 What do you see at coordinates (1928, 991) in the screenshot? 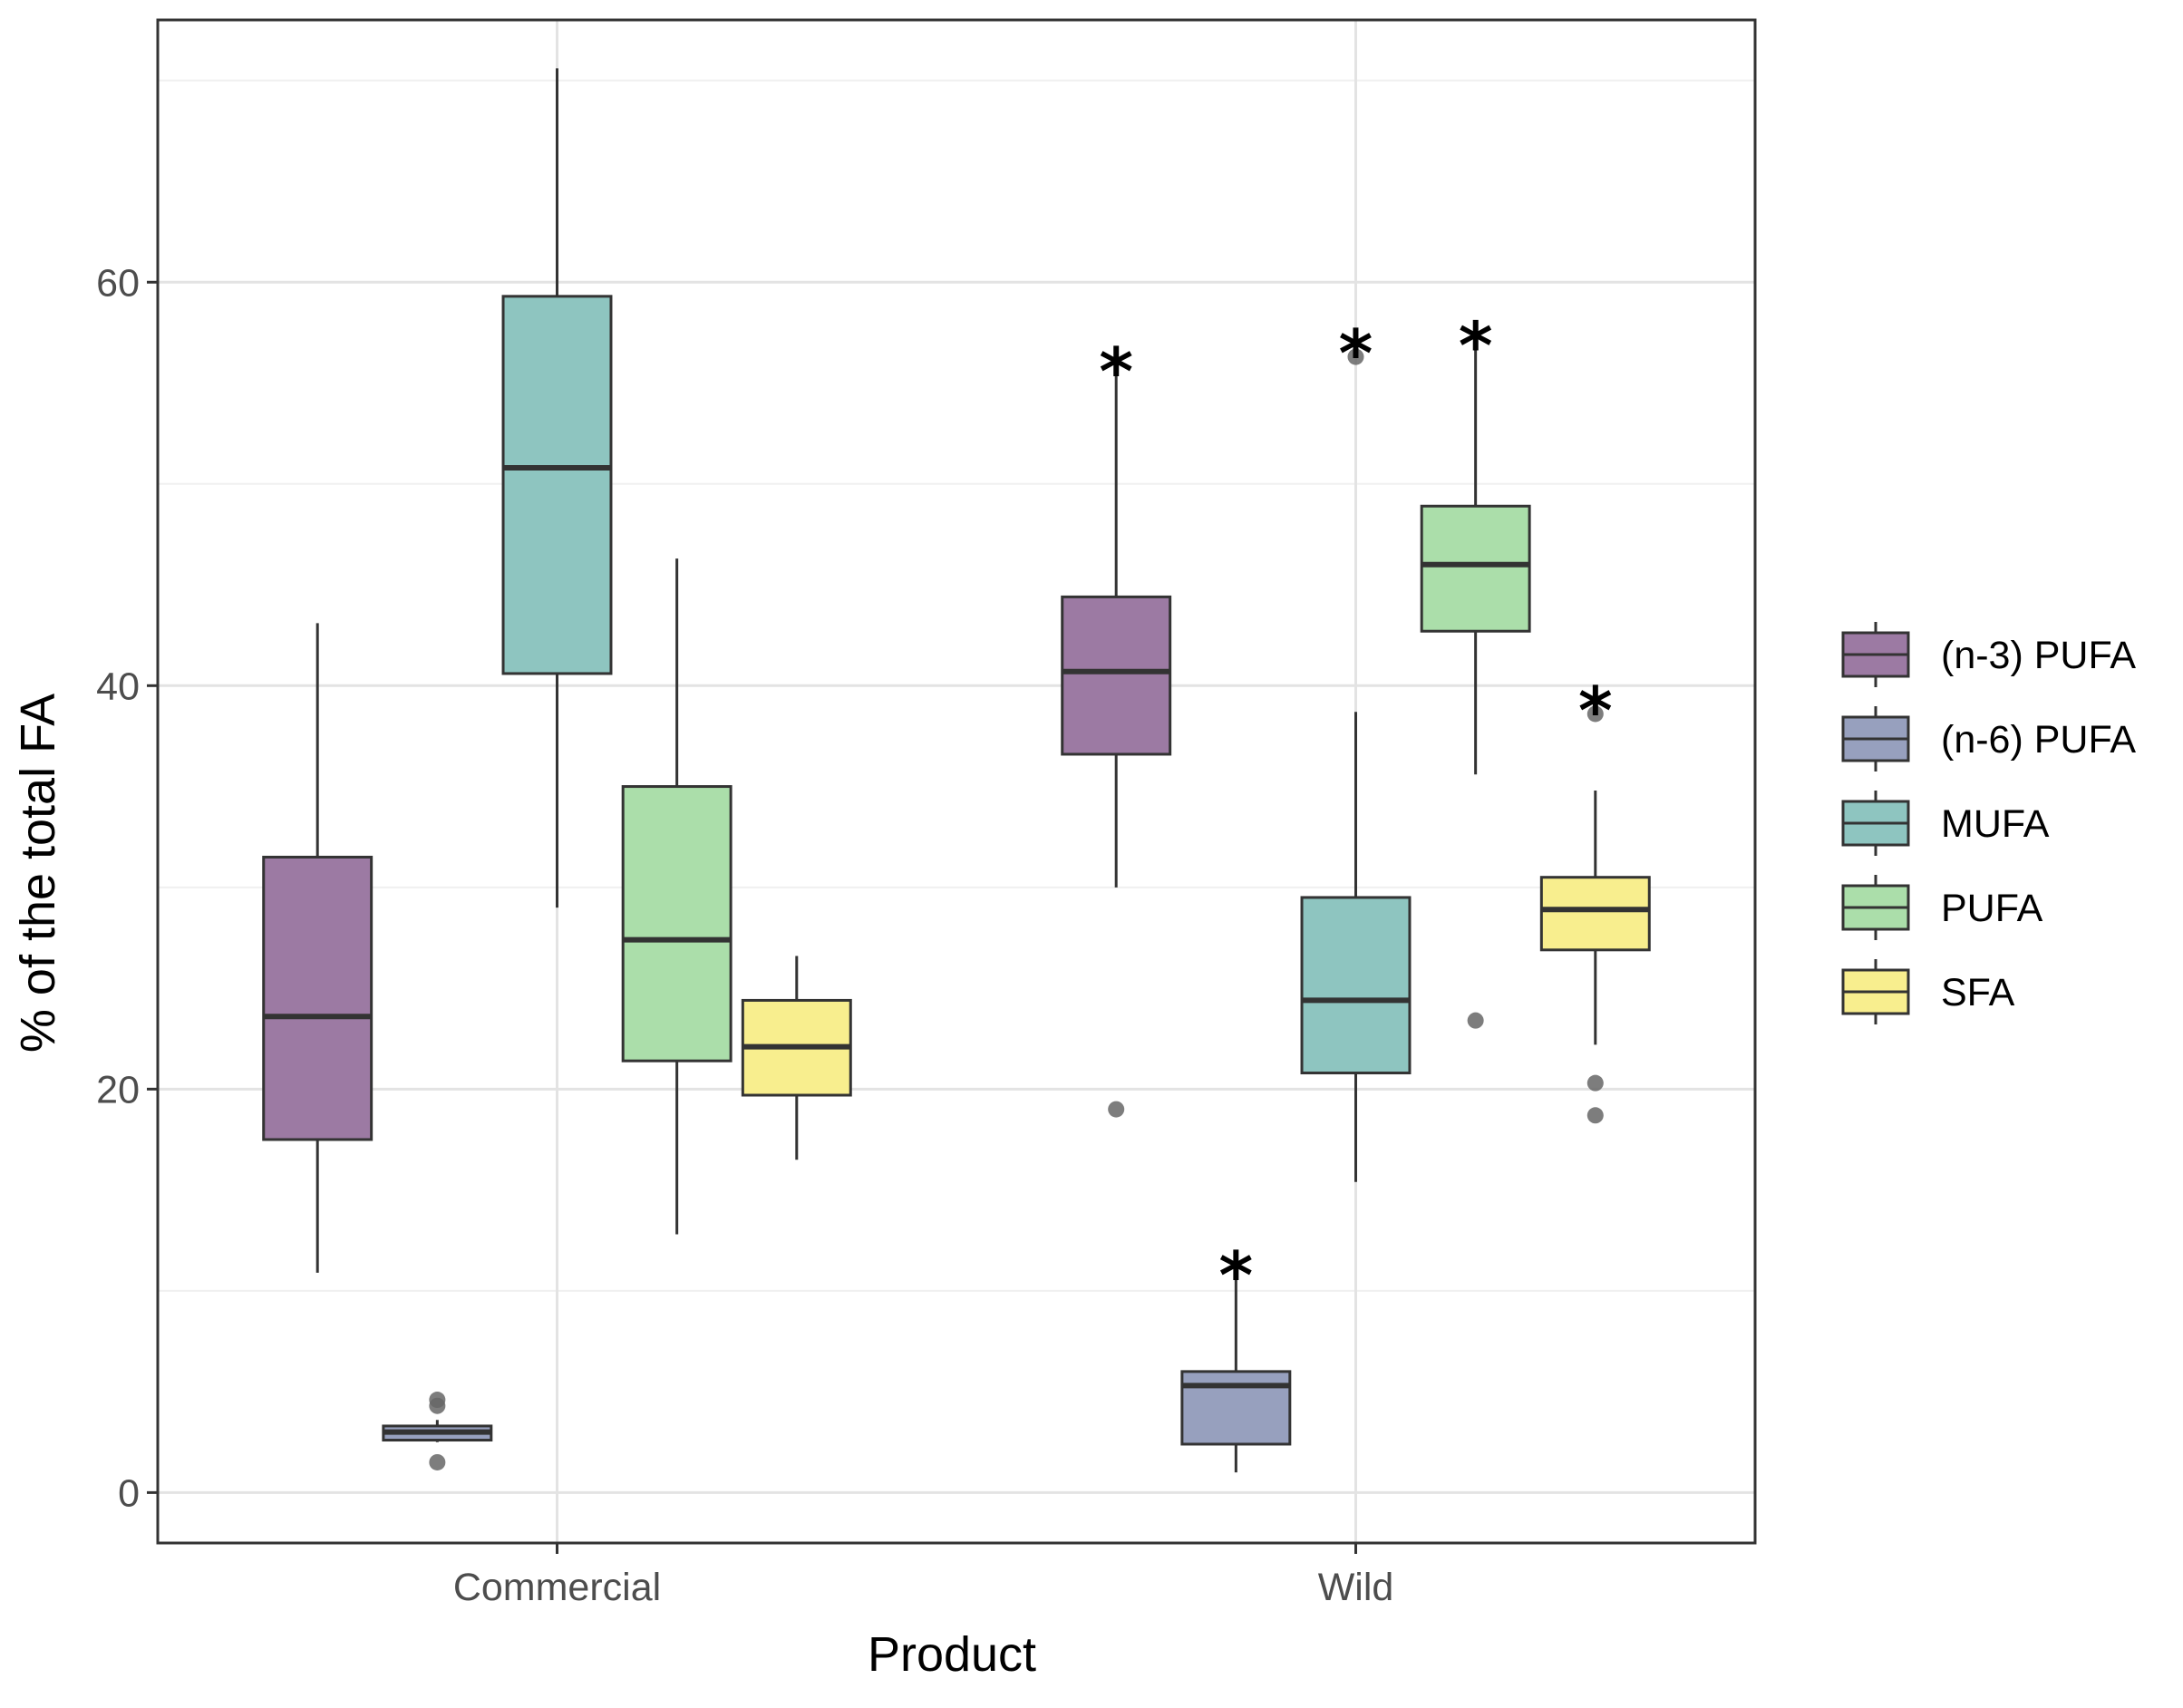
I see `legend-item-sfa: SFA` at bounding box center [1928, 991].